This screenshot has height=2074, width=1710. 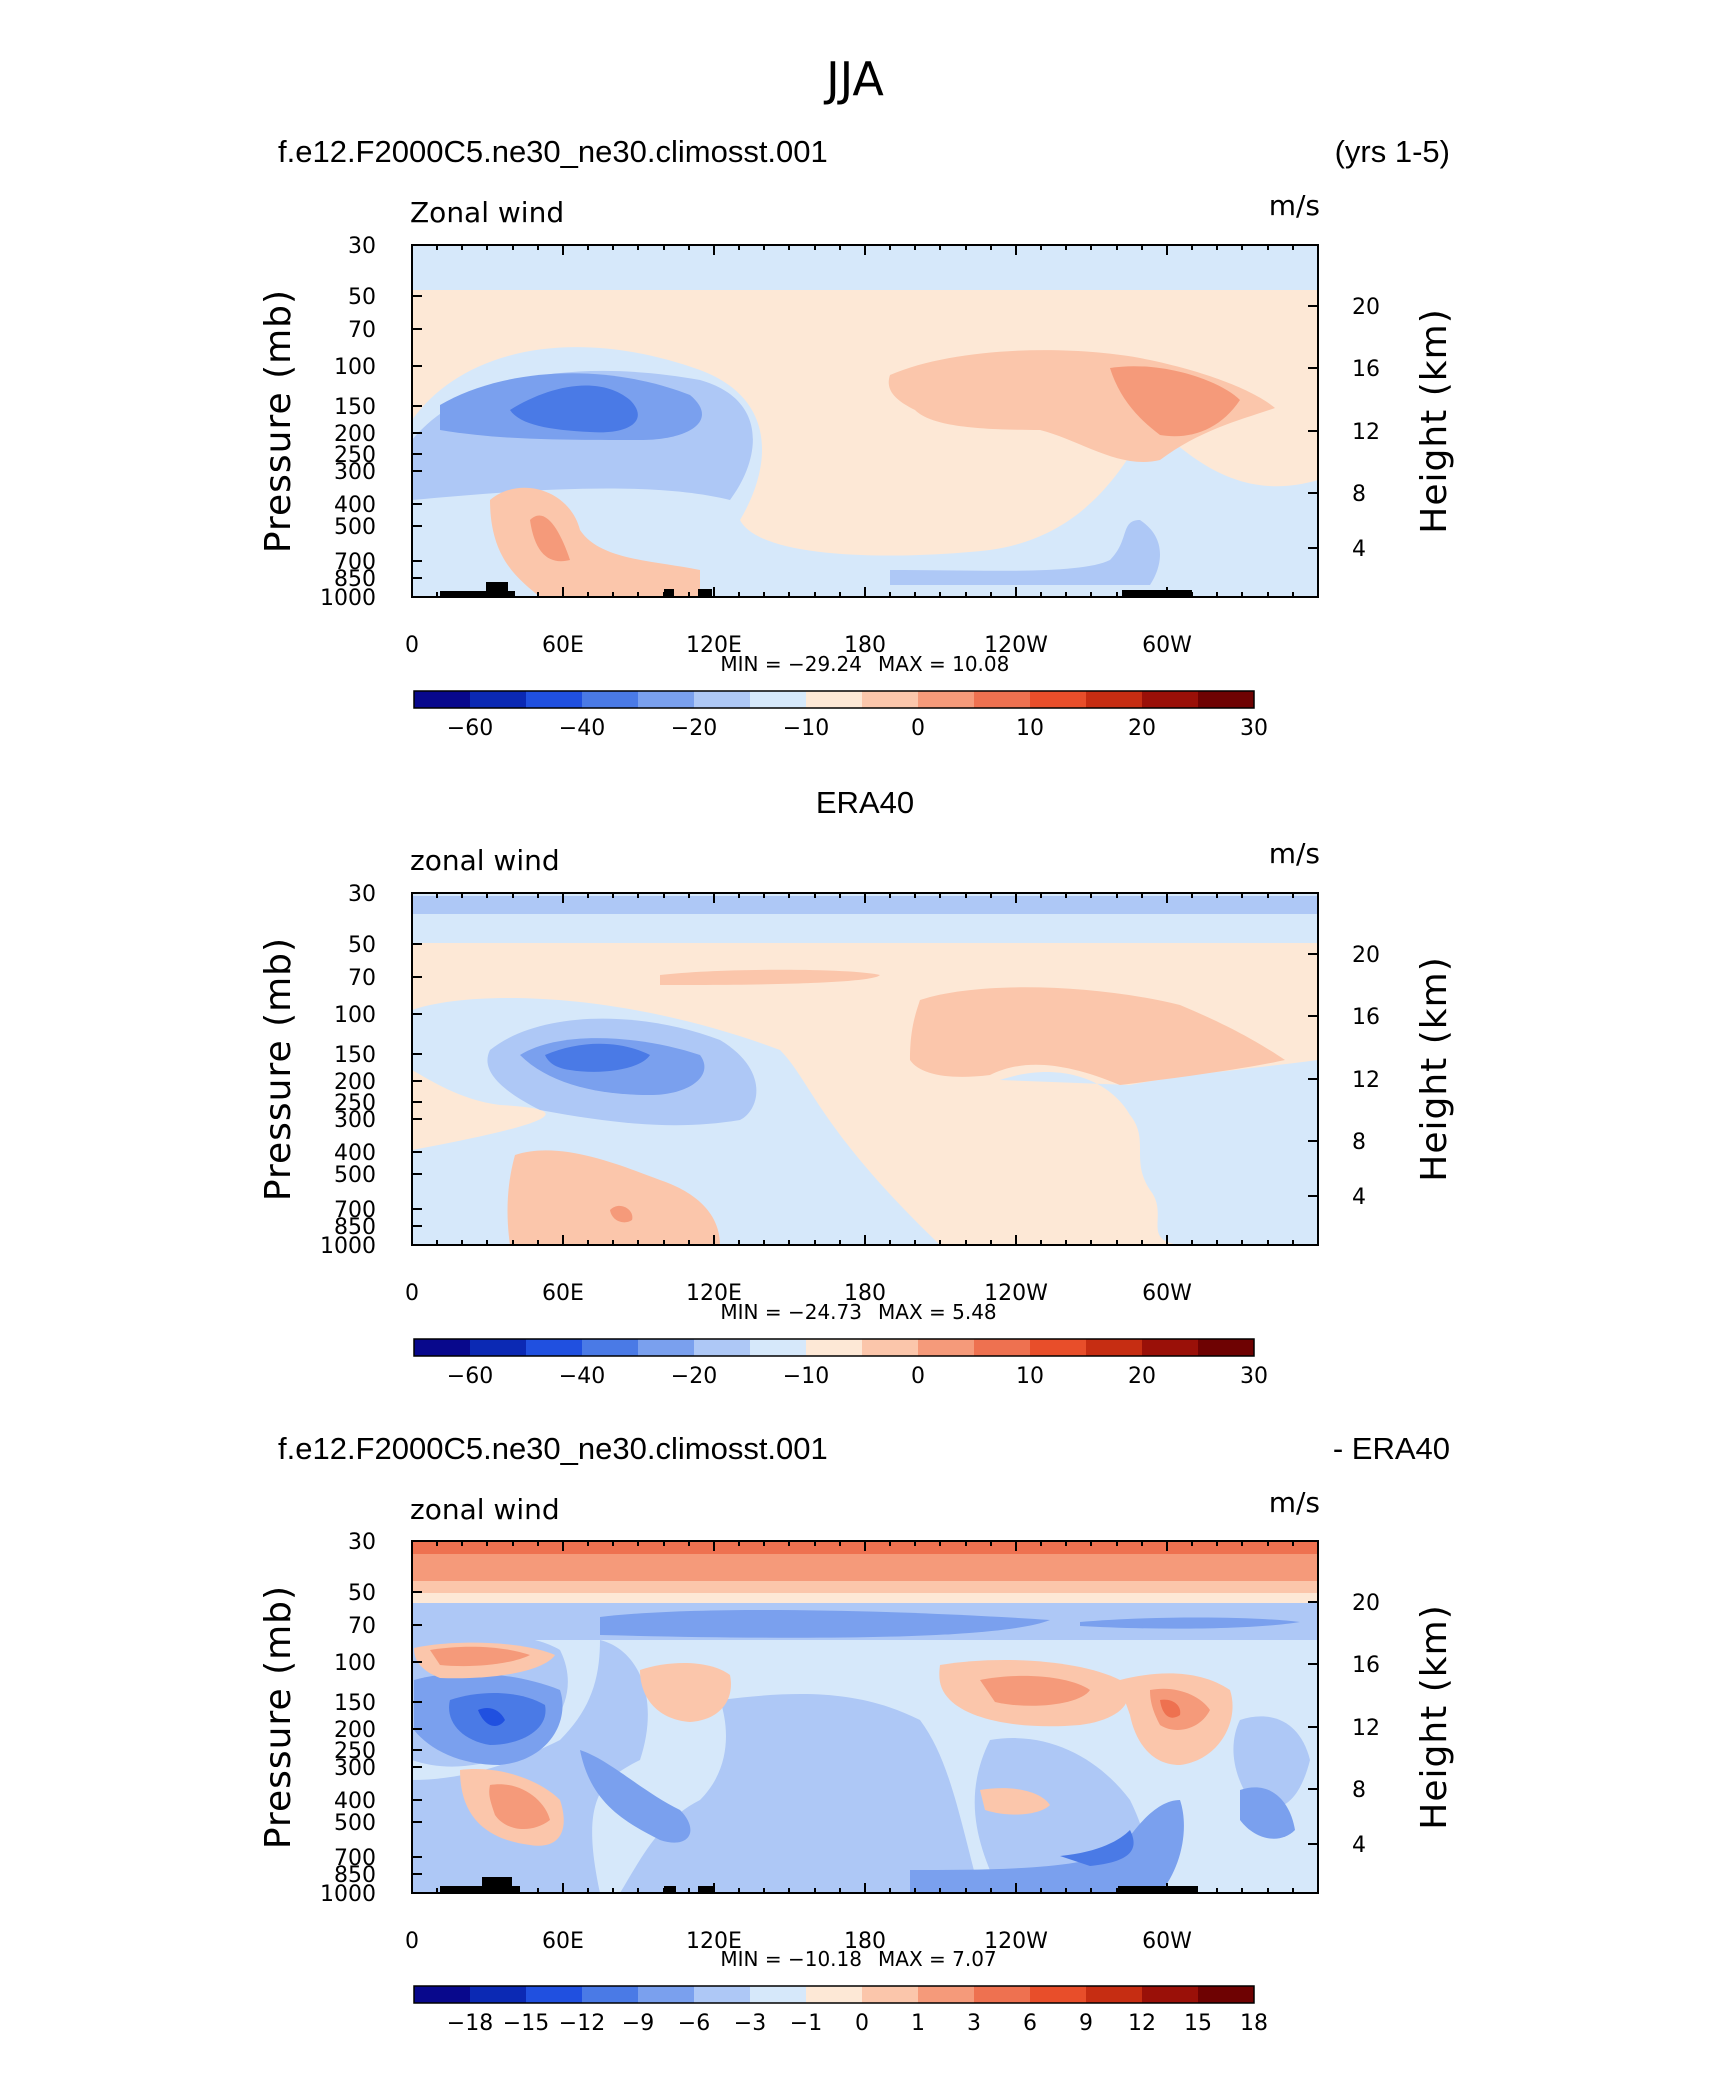 I want to click on panel-1-ylabel: Pressure (mb), so click(x=278, y=421).